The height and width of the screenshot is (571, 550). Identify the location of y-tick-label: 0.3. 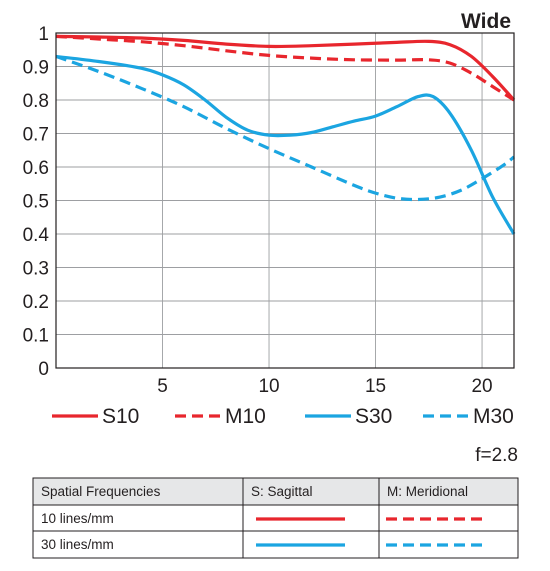
(36, 269).